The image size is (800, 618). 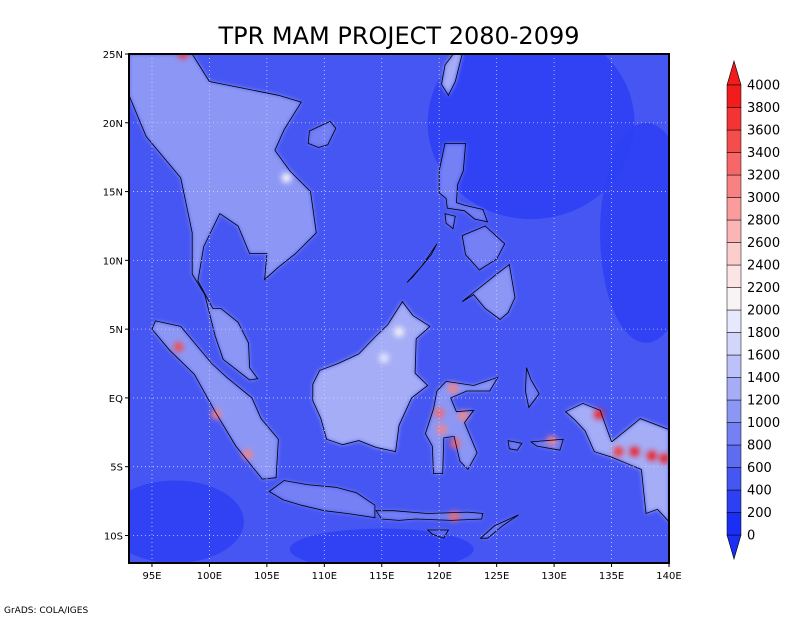 What do you see at coordinates (439, 576) in the screenshot?
I see `x-tick-label: 120E` at bounding box center [439, 576].